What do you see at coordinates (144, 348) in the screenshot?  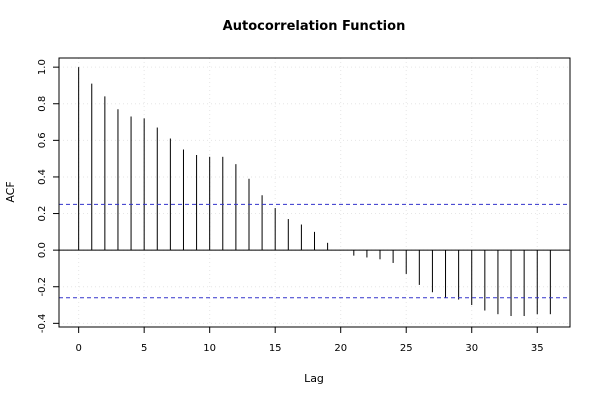 I see `x-tick-label: 5` at bounding box center [144, 348].